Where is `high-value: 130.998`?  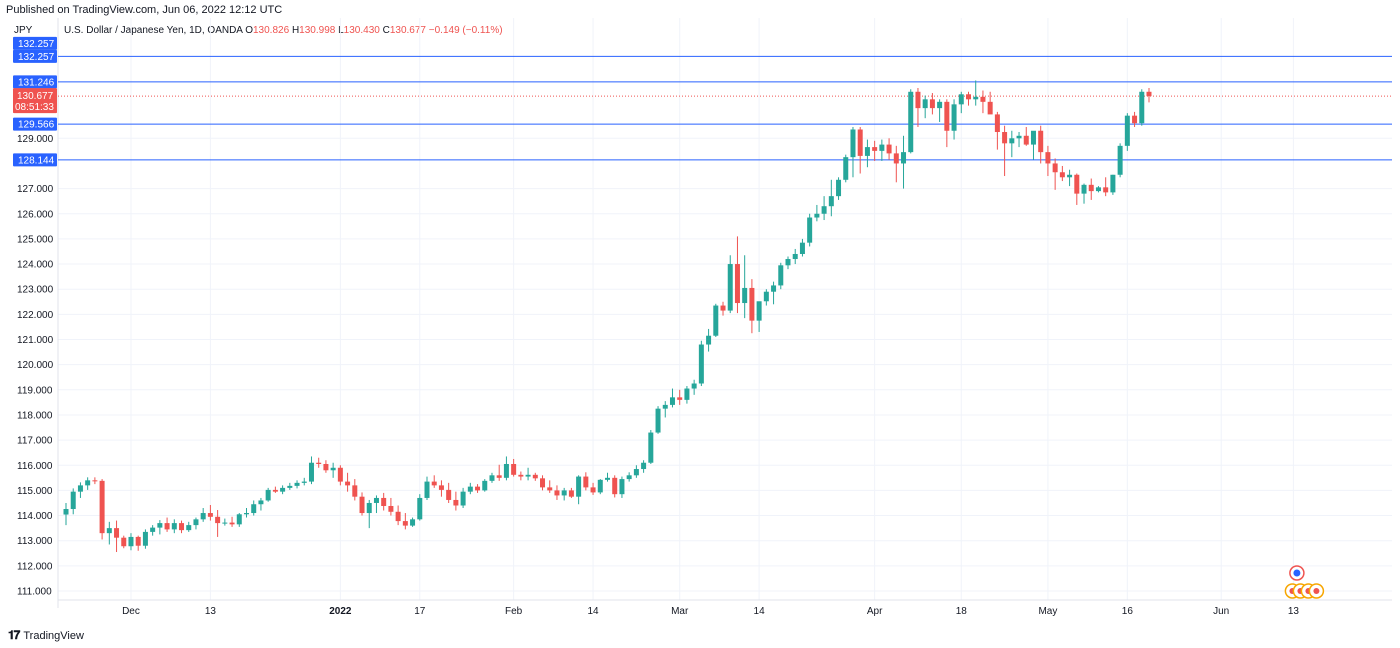 high-value: 130.998 is located at coordinates (317, 30).